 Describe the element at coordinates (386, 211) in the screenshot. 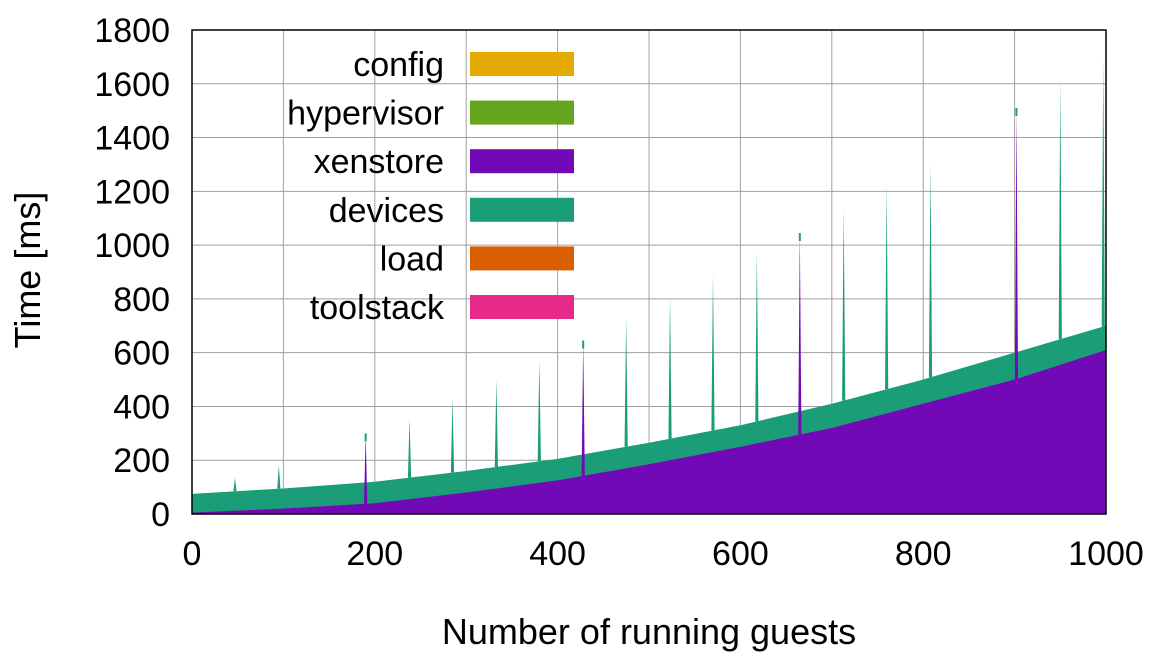

I see `legend-label-devices: devices` at that location.